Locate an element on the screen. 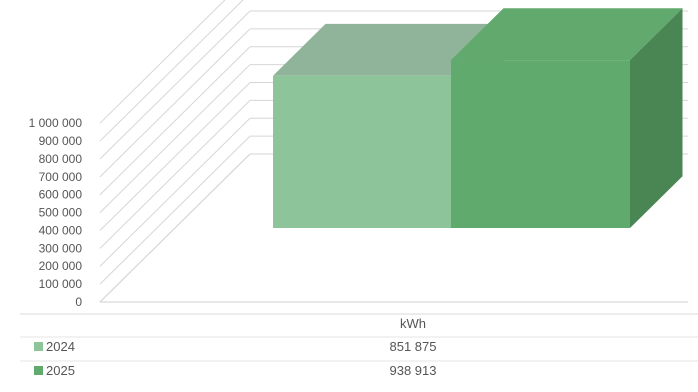 The height and width of the screenshot is (392, 698). y-tick-label: 400 000 is located at coordinates (61, 230).